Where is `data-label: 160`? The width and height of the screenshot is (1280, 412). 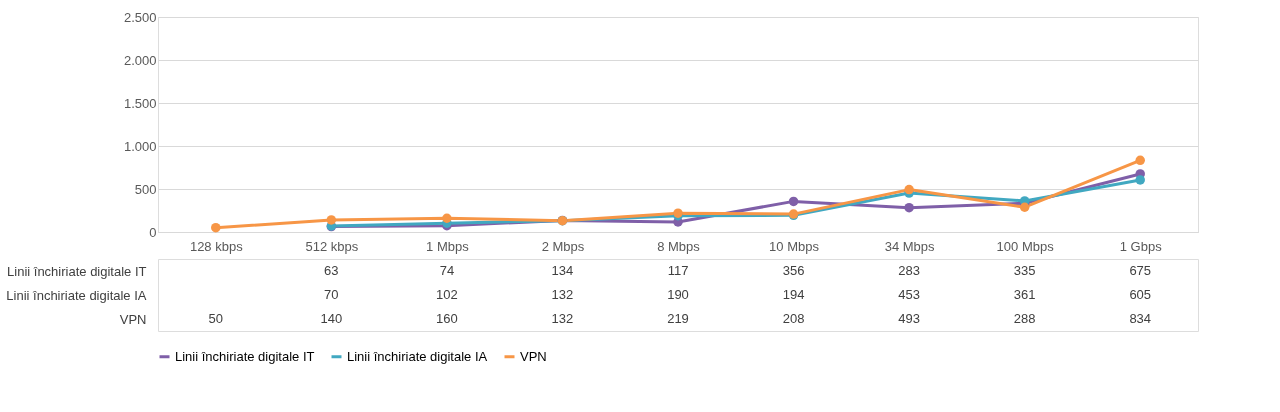 data-label: 160 is located at coordinates (447, 318).